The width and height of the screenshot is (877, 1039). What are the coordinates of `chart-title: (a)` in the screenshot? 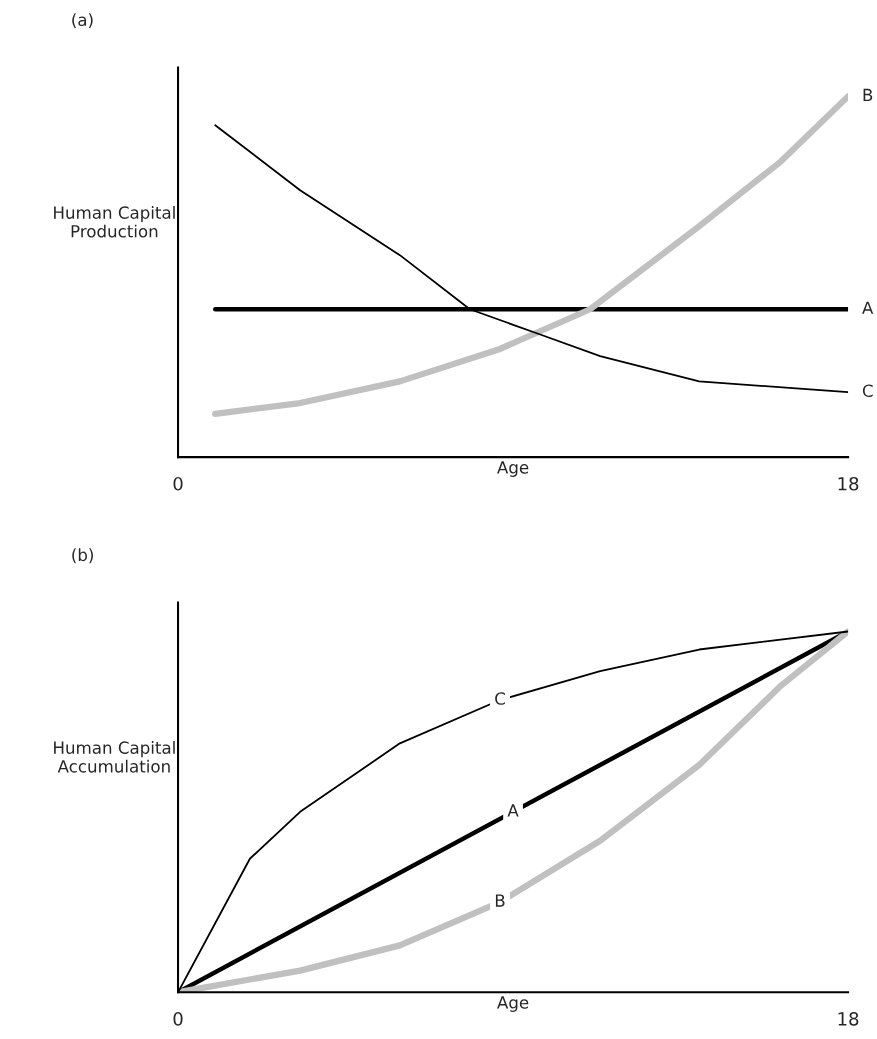 It's located at (82, 21).